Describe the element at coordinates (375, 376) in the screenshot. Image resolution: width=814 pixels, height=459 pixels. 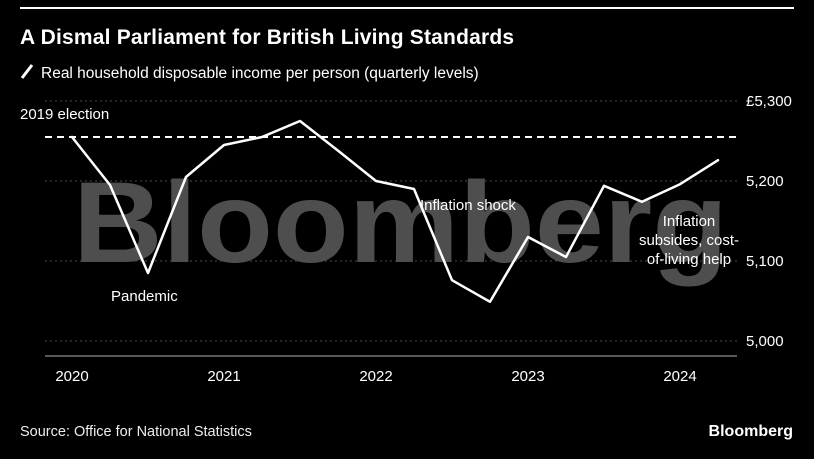
I see `x-axis-label: 2022` at that location.